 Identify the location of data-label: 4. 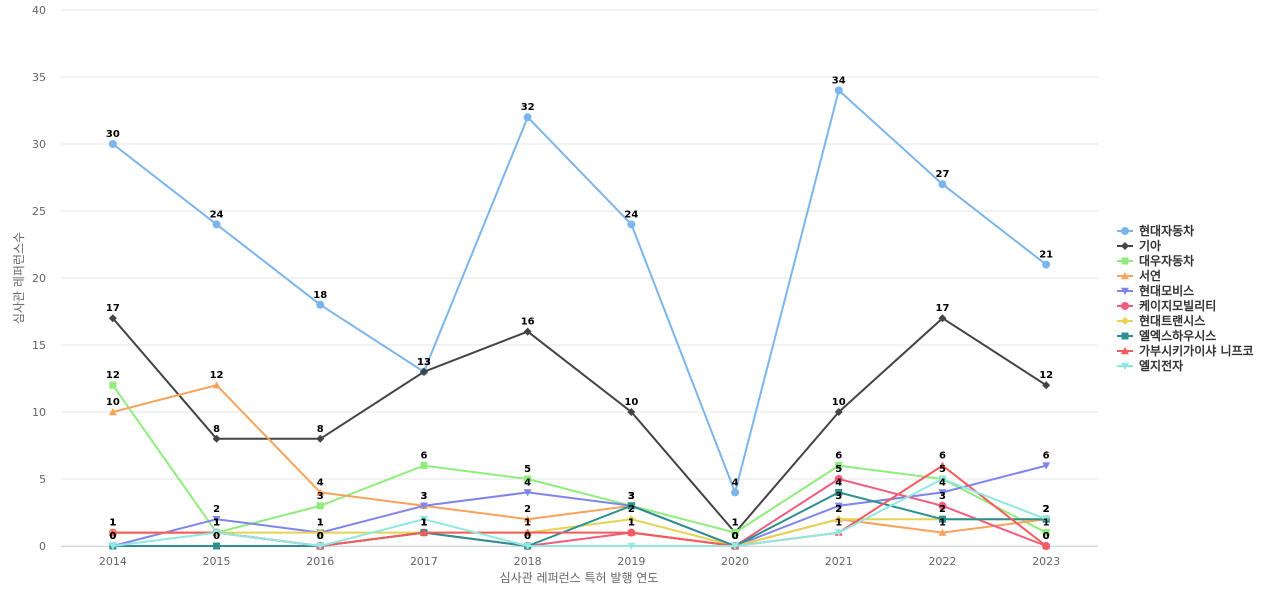
(320, 482).